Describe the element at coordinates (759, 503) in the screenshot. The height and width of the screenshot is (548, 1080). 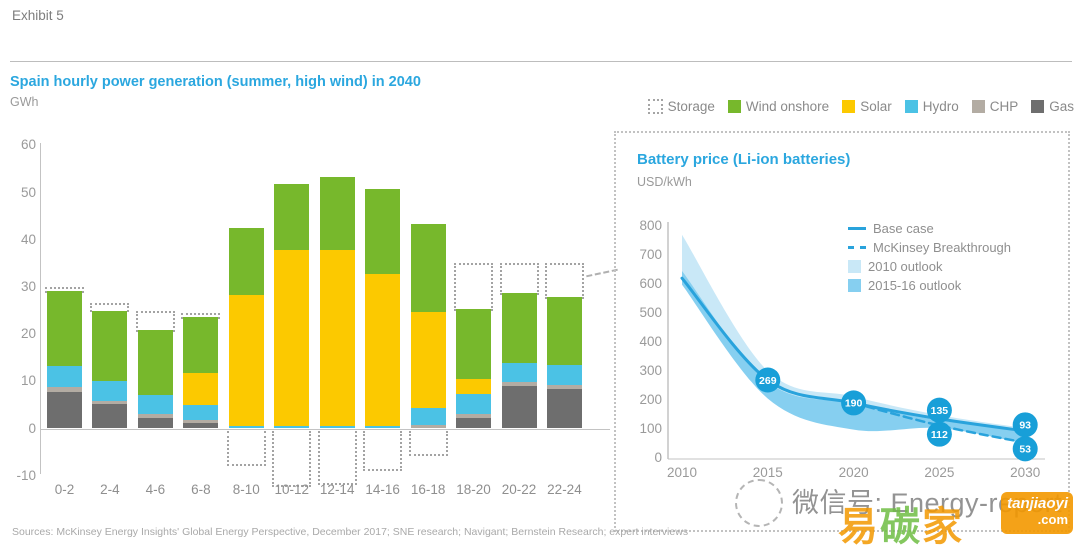
I see `wechat-logo-icon` at that location.